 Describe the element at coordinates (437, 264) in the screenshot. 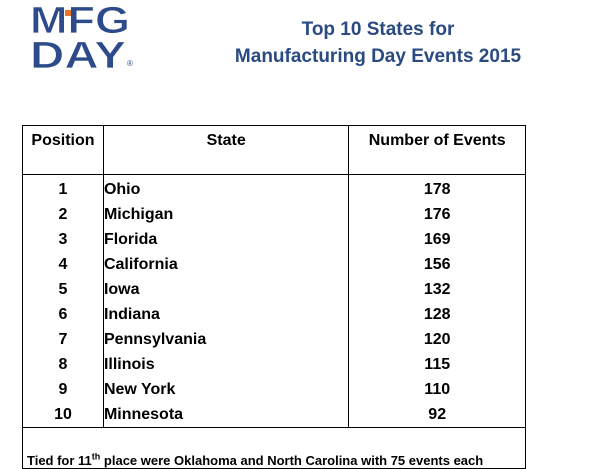

I see `cell-number-of-events: 156` at that location.